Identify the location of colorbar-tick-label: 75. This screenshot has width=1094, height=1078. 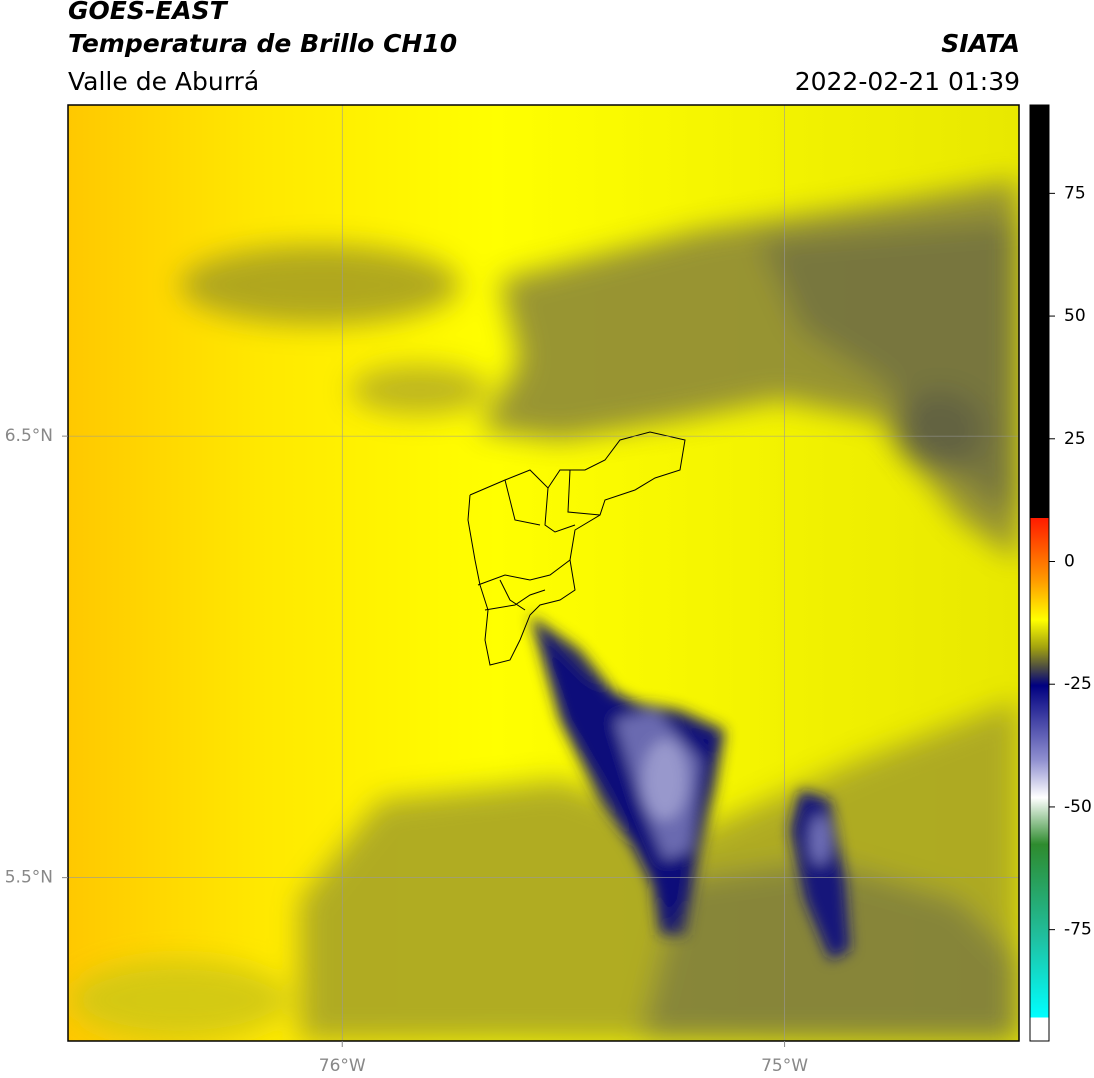
(1075, 193).